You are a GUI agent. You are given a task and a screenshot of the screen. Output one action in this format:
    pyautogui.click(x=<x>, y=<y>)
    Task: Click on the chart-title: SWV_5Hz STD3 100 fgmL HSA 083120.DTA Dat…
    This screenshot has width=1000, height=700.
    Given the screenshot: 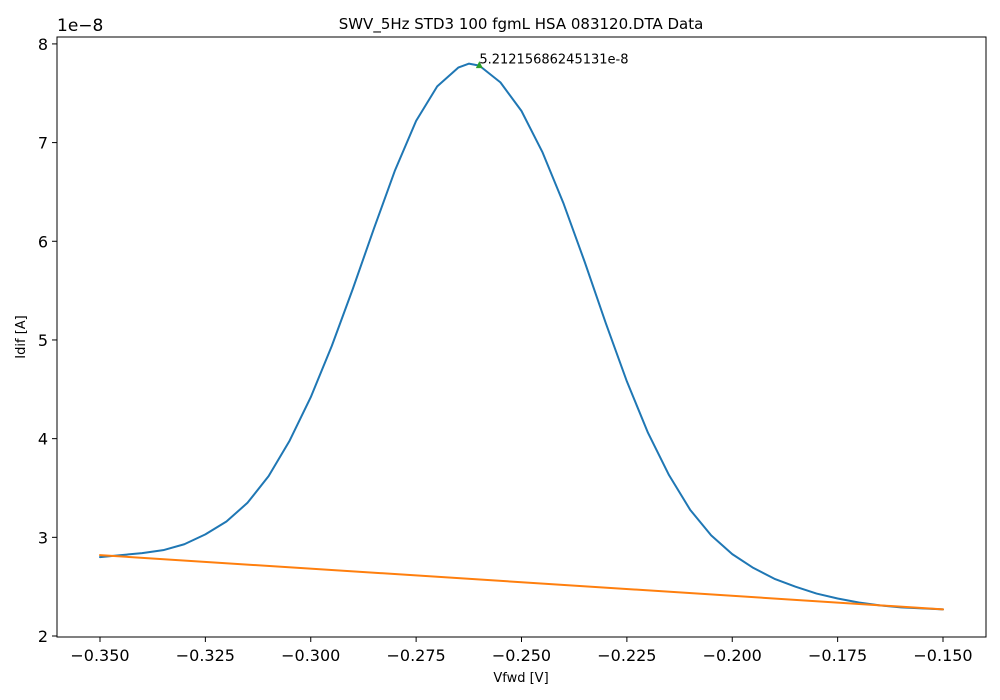 What is the action you would take?
    pyautogui.click(x=521, y=24)
    